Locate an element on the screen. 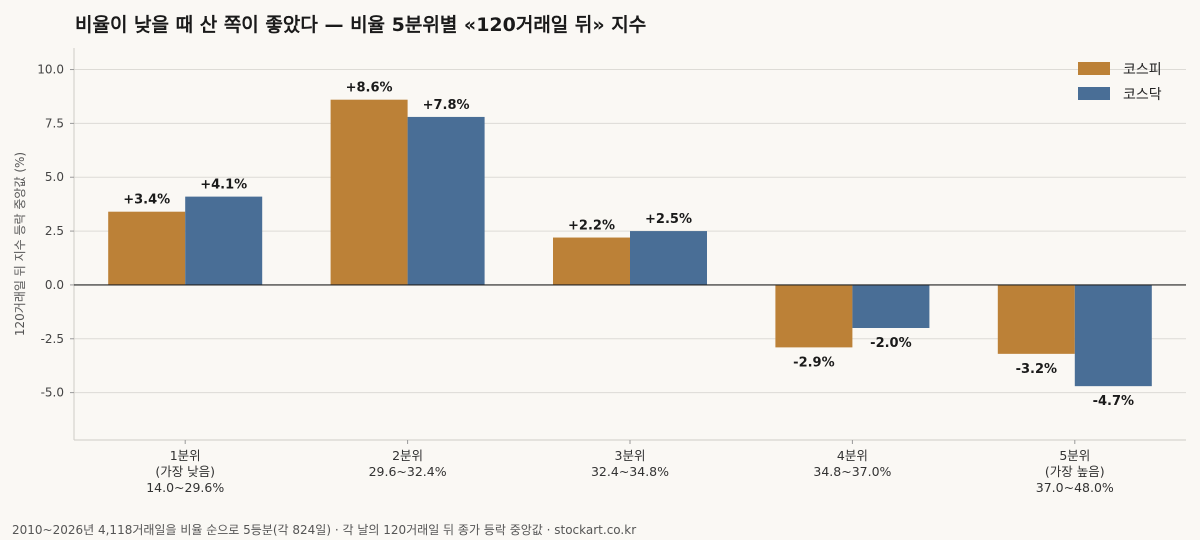  data-label: -4.7% is located at coordinates (1113, 401).